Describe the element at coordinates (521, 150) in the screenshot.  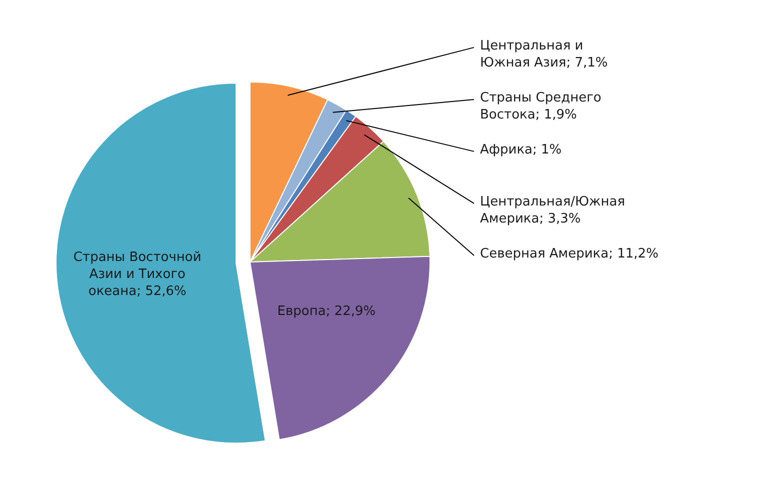
I see `slice-label: Африка; 1%` at that location.